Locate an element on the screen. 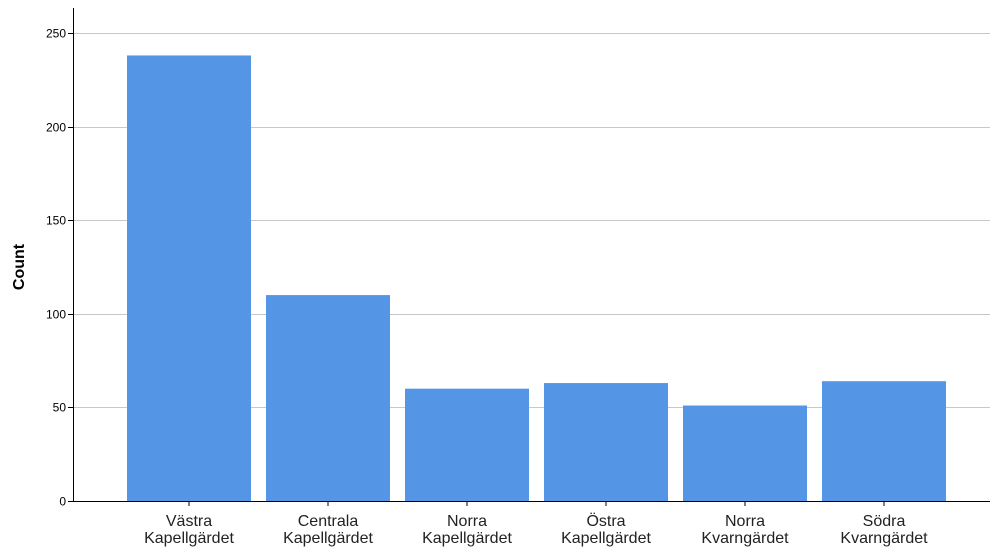  x-tick-label-4: Norra Kvarngärdet is located at coordinates (745, 530).